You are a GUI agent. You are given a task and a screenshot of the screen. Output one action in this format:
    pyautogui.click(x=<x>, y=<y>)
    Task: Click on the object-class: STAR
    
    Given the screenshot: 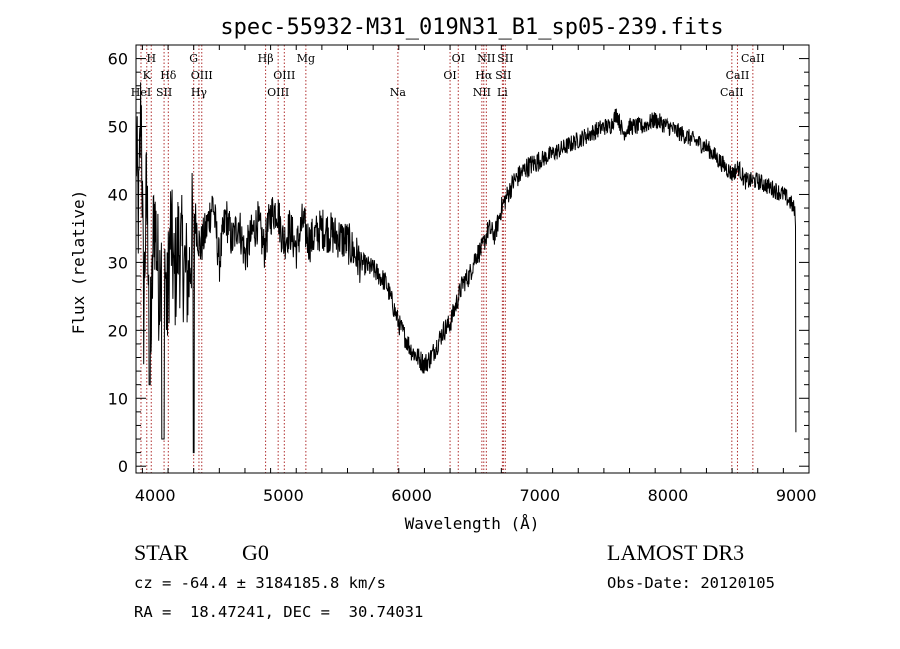 What is the action you would take?
    pyautogui.click(x=161, y=552)
    